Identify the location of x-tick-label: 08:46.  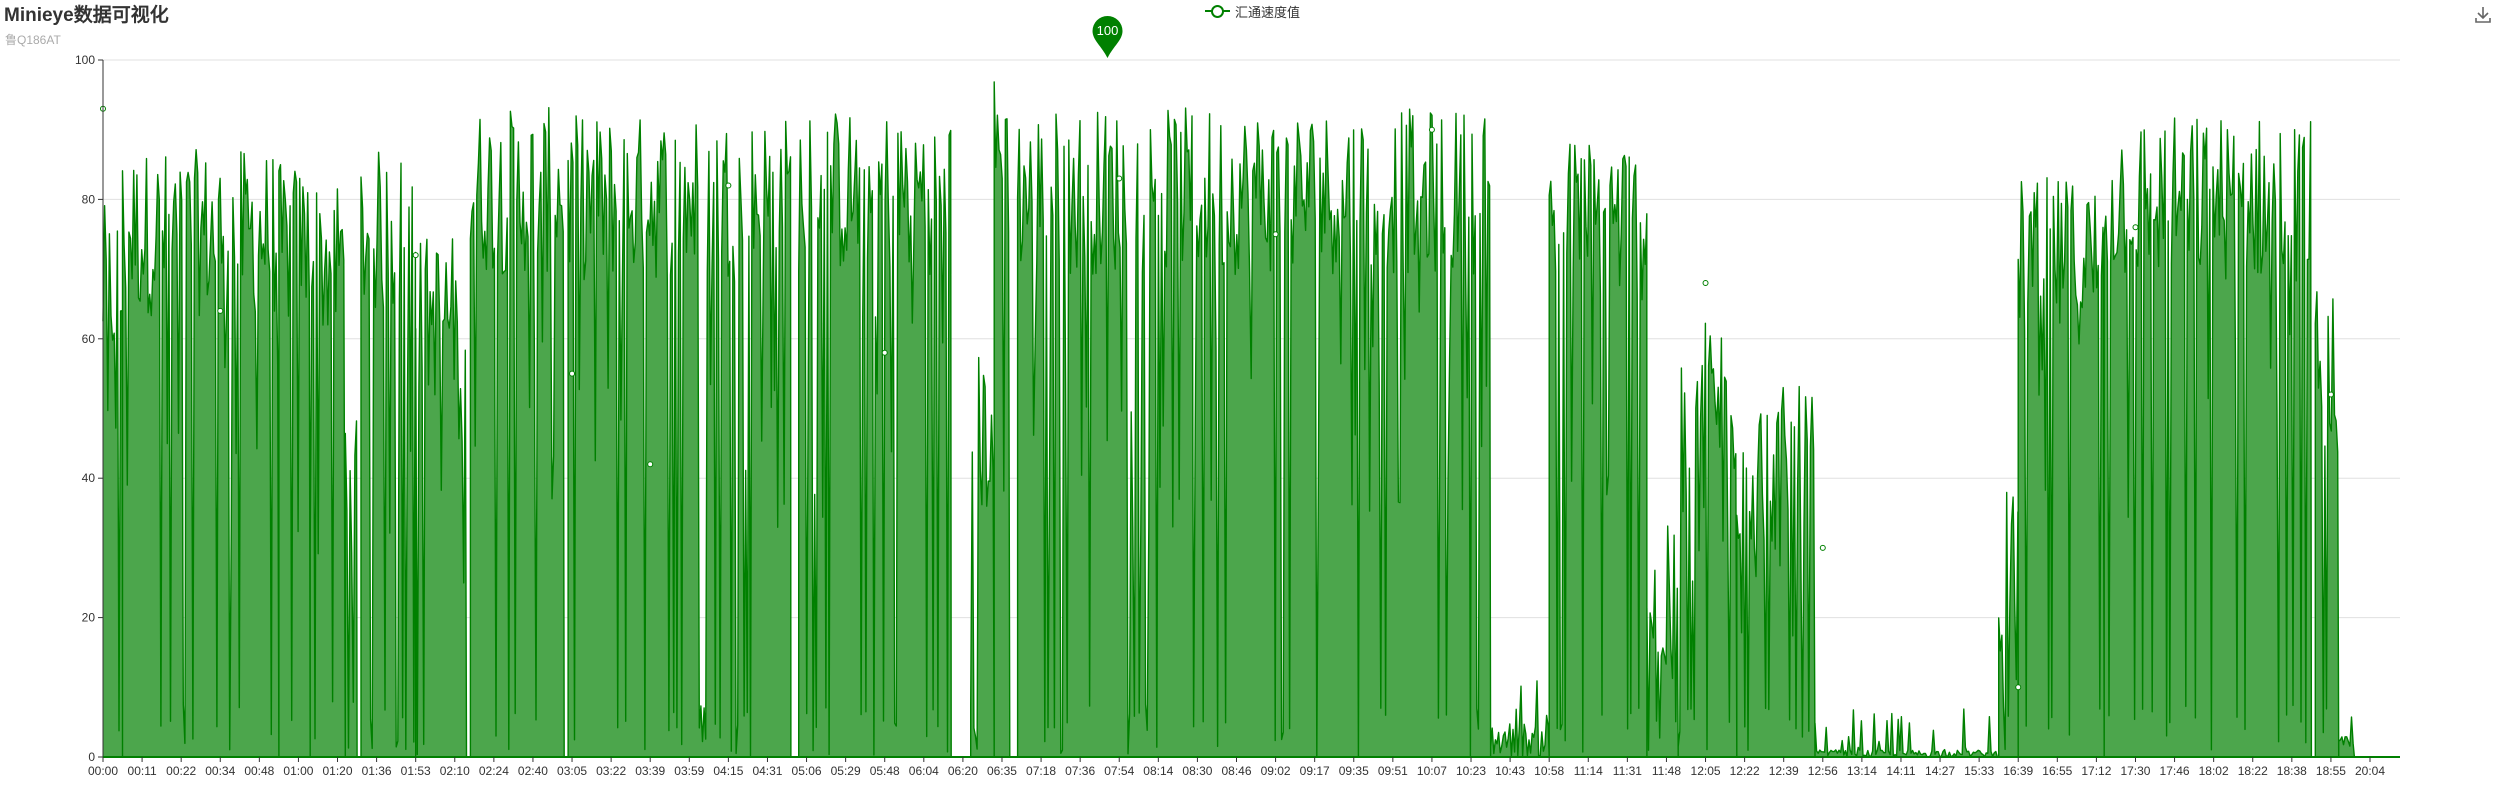
(1236, 771).